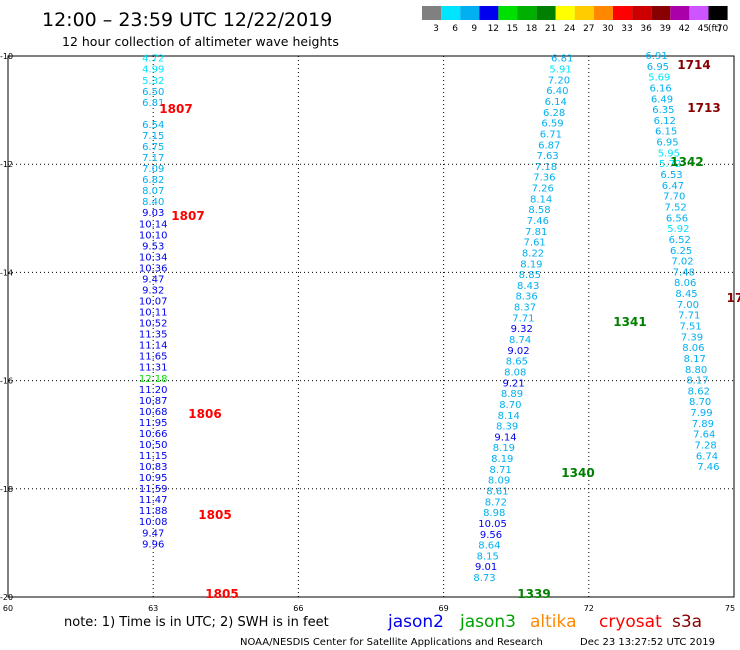 Image resolution: width=740 pixels, height=650 pixels. Describe the element at coordinates (153, 70) in the screenshot. I see `wave-height-label: 4.99` at that location.